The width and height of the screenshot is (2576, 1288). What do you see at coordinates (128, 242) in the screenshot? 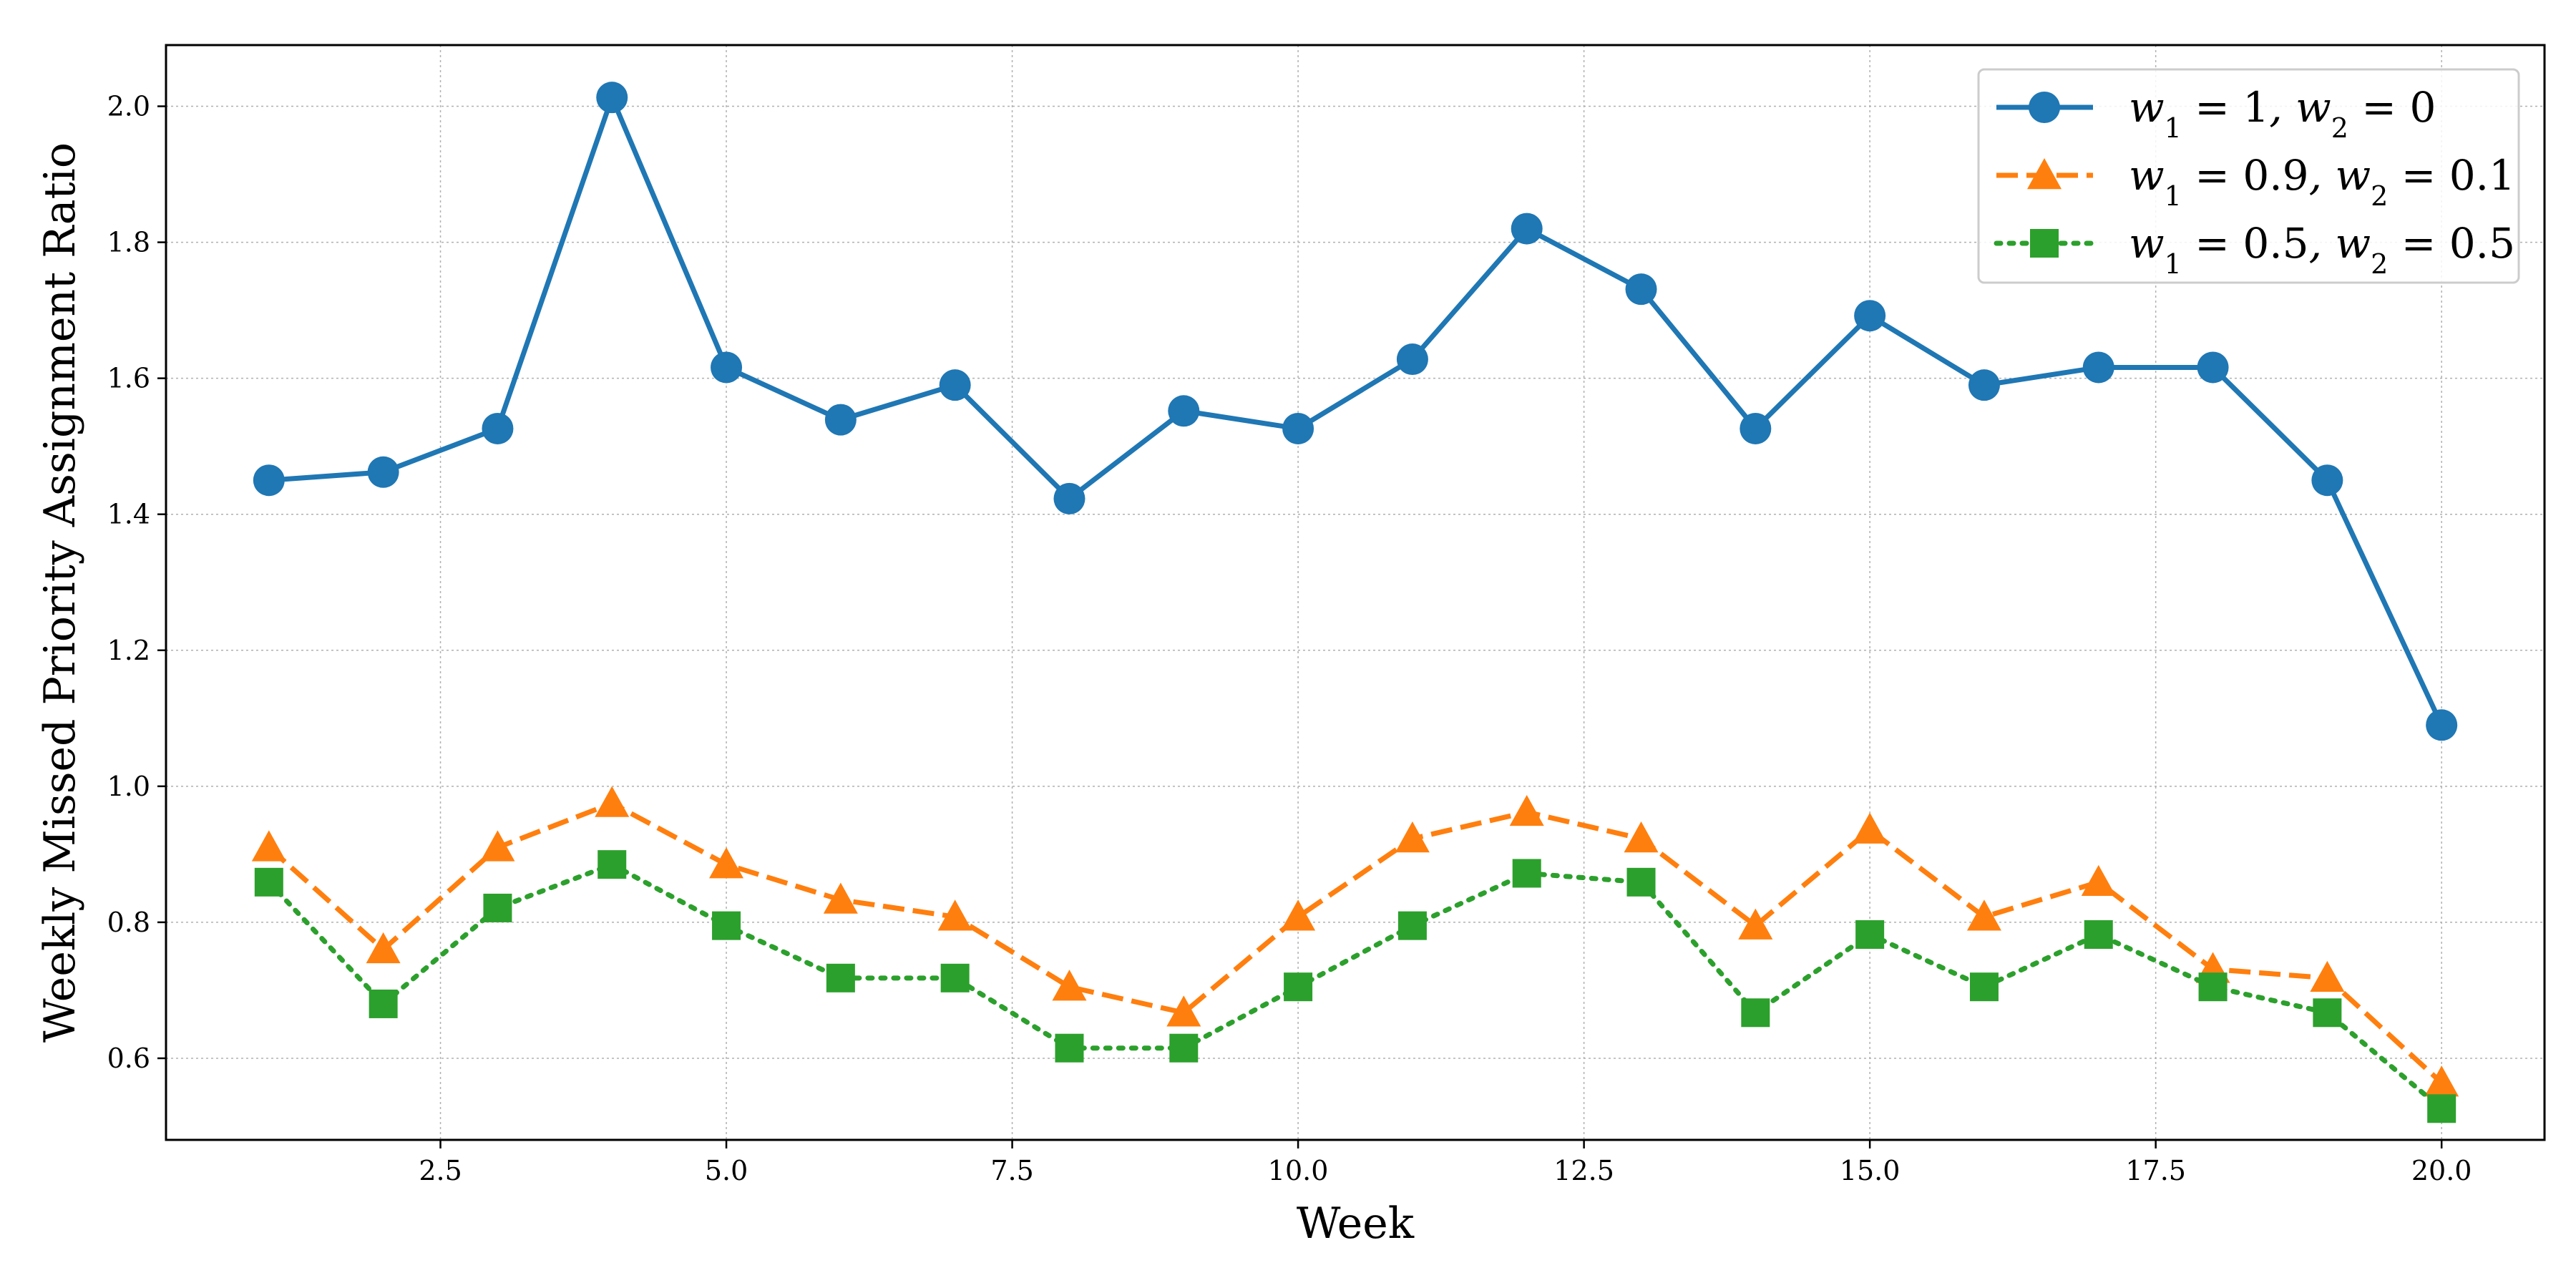
I see `y-tick-label: 1.8` at bounding box center [128, 242].